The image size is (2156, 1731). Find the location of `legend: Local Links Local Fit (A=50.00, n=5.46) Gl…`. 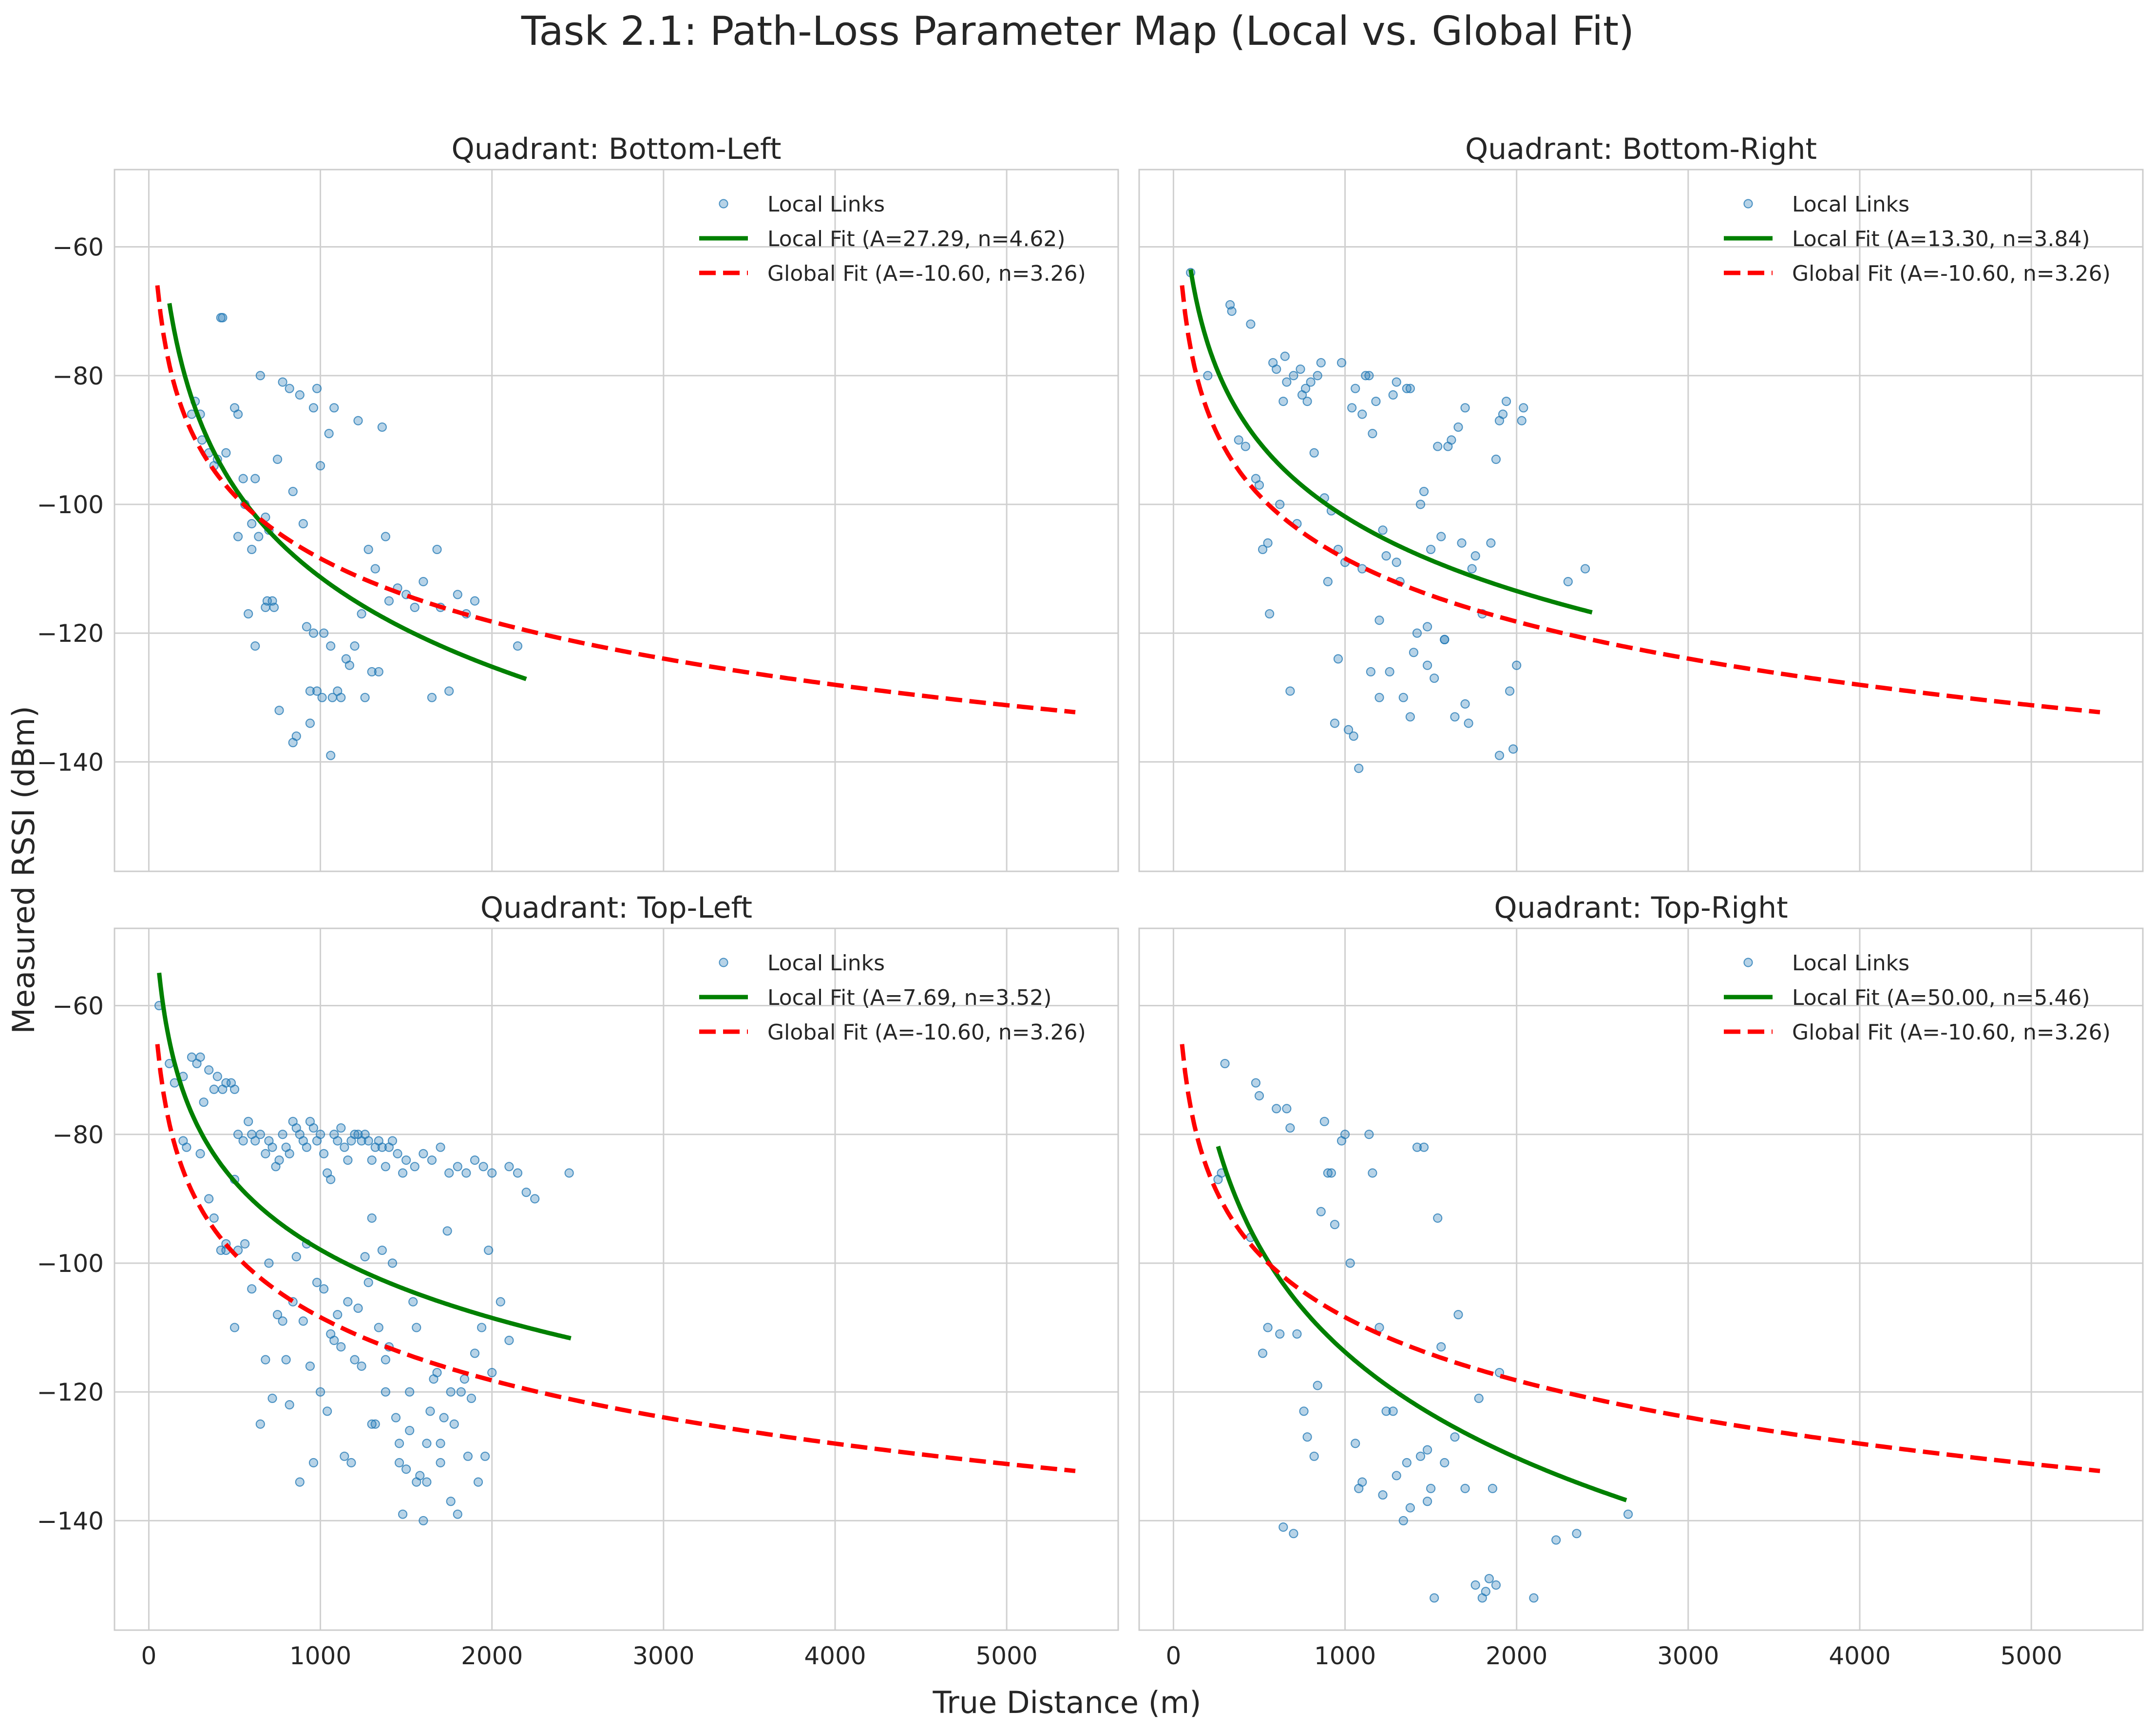

legend: Local Links Local Fit (A=50.00, n=5.46) Gl… is located at coordinates (1917, 998).